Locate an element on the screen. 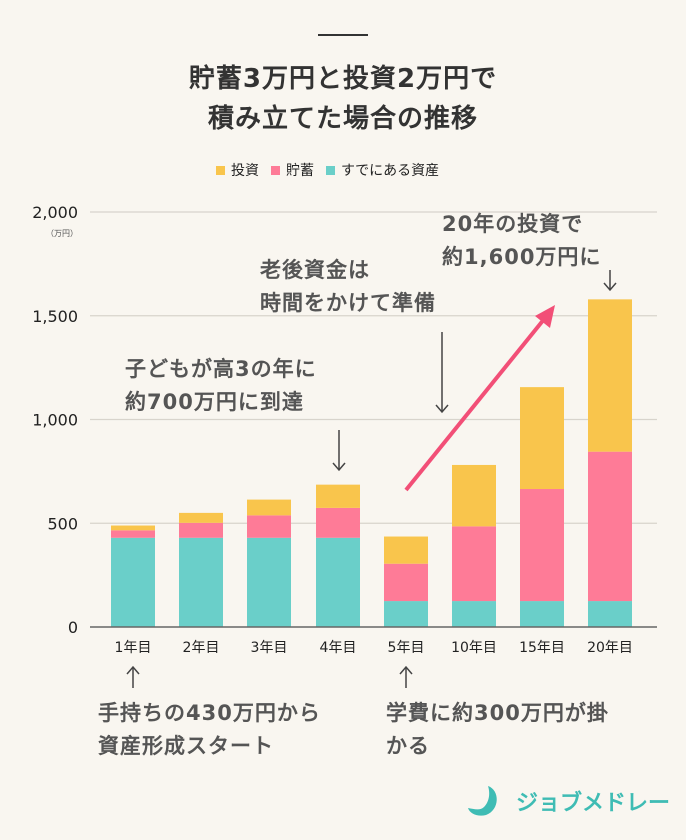 This screenshot has width=686, height=840. annotation-text: かる is located at coordinates (408, 746).